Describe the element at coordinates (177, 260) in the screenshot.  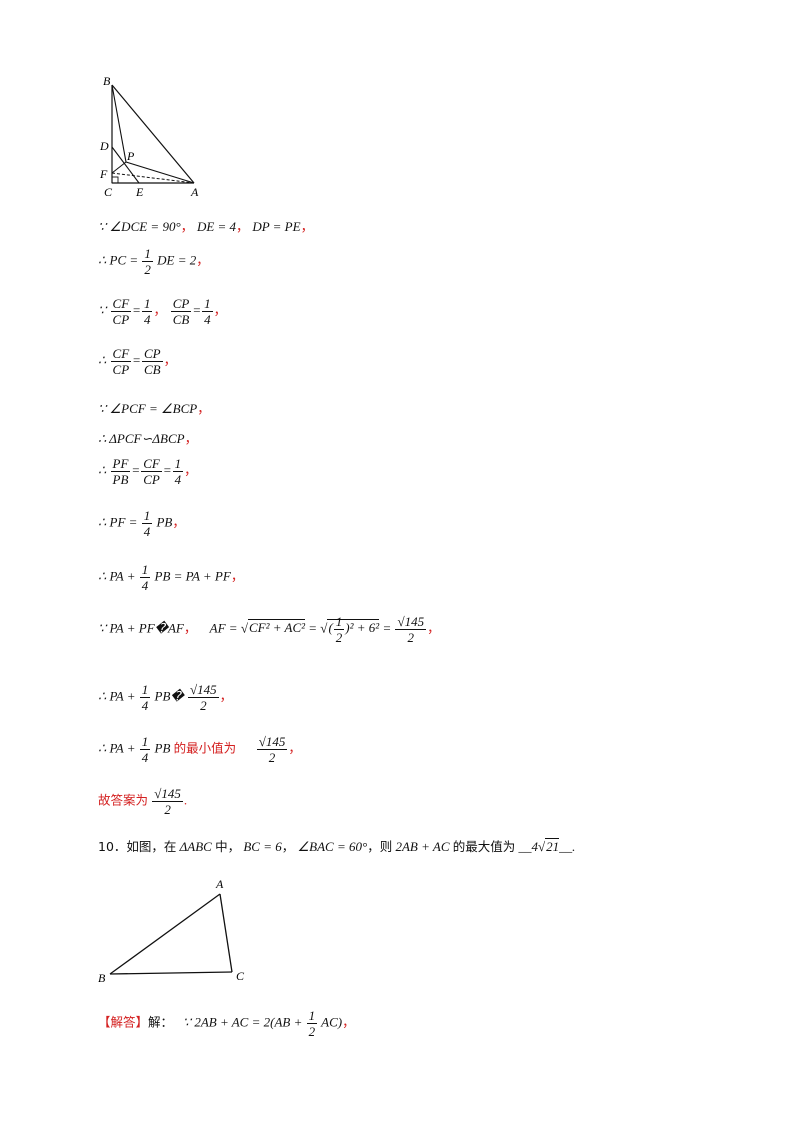
I see `expr: DE = 2` at that location.